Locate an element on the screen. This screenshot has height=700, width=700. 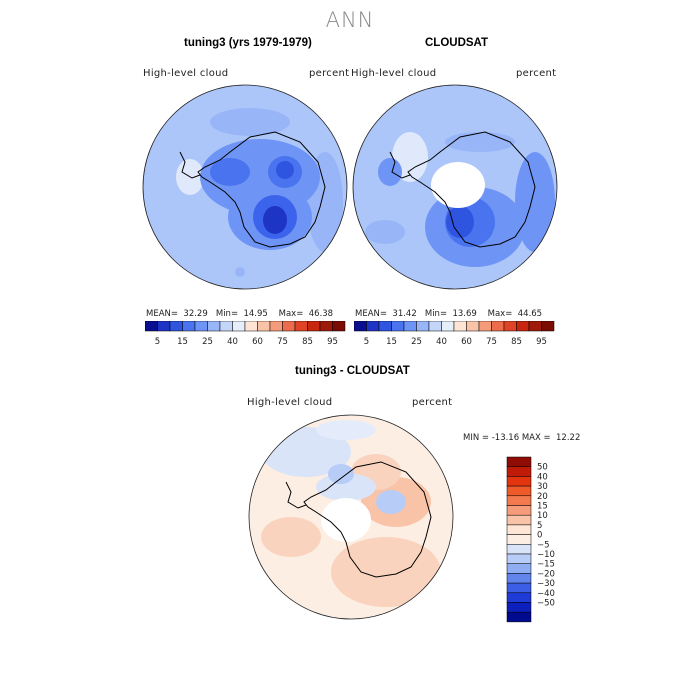
diff-colorbar-tick-label: 40 is located at coordinates (542, 477).